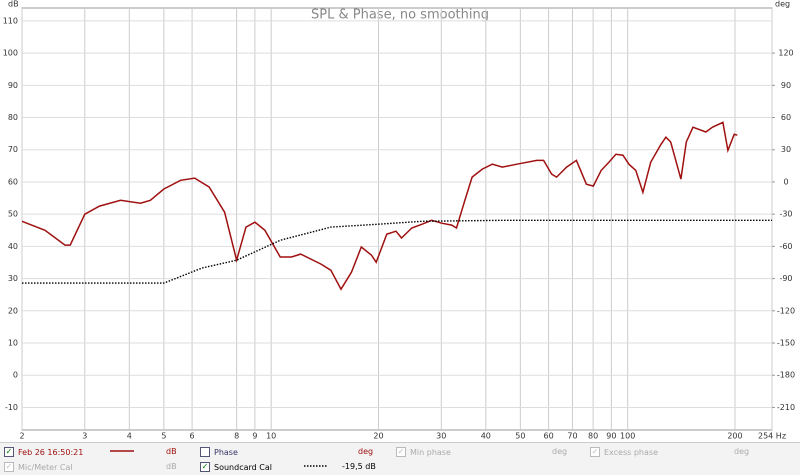 This screenshot has width=800, height=475. What do you see at coordinates (205, 452) in the screenshot?
I see `checkbox` at bounding box center [205, 452].